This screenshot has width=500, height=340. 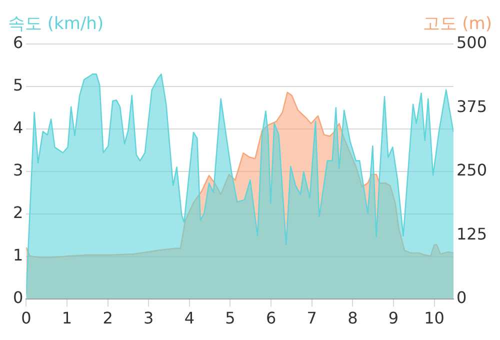 What do you see at coordinates (393, 318) in the screenshot?
I see `x-tick-label: 9` at bounding box center [393, 318].